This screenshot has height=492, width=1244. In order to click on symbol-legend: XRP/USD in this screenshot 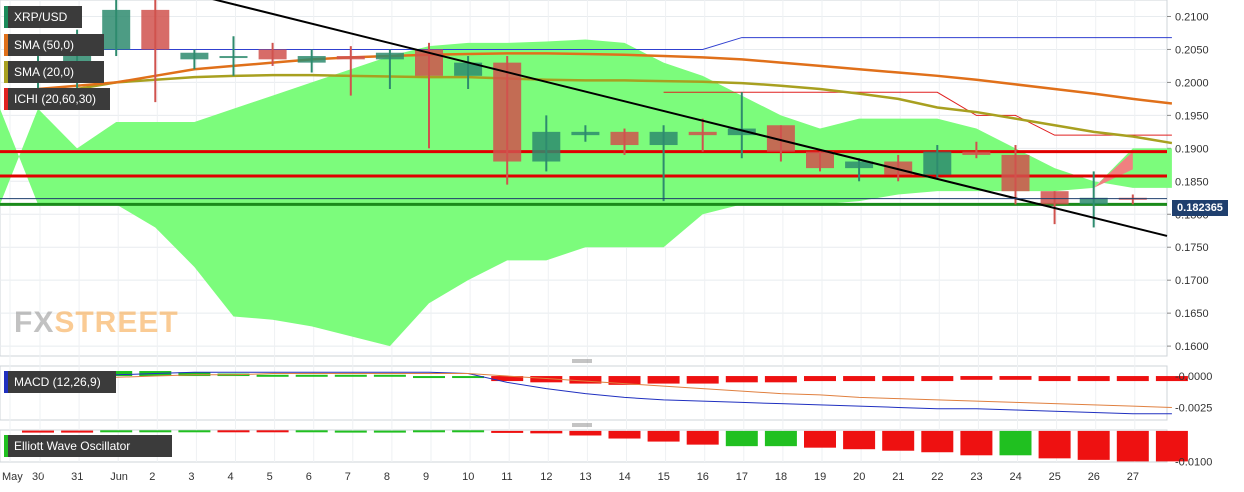, I will do `click(43, 17)`.